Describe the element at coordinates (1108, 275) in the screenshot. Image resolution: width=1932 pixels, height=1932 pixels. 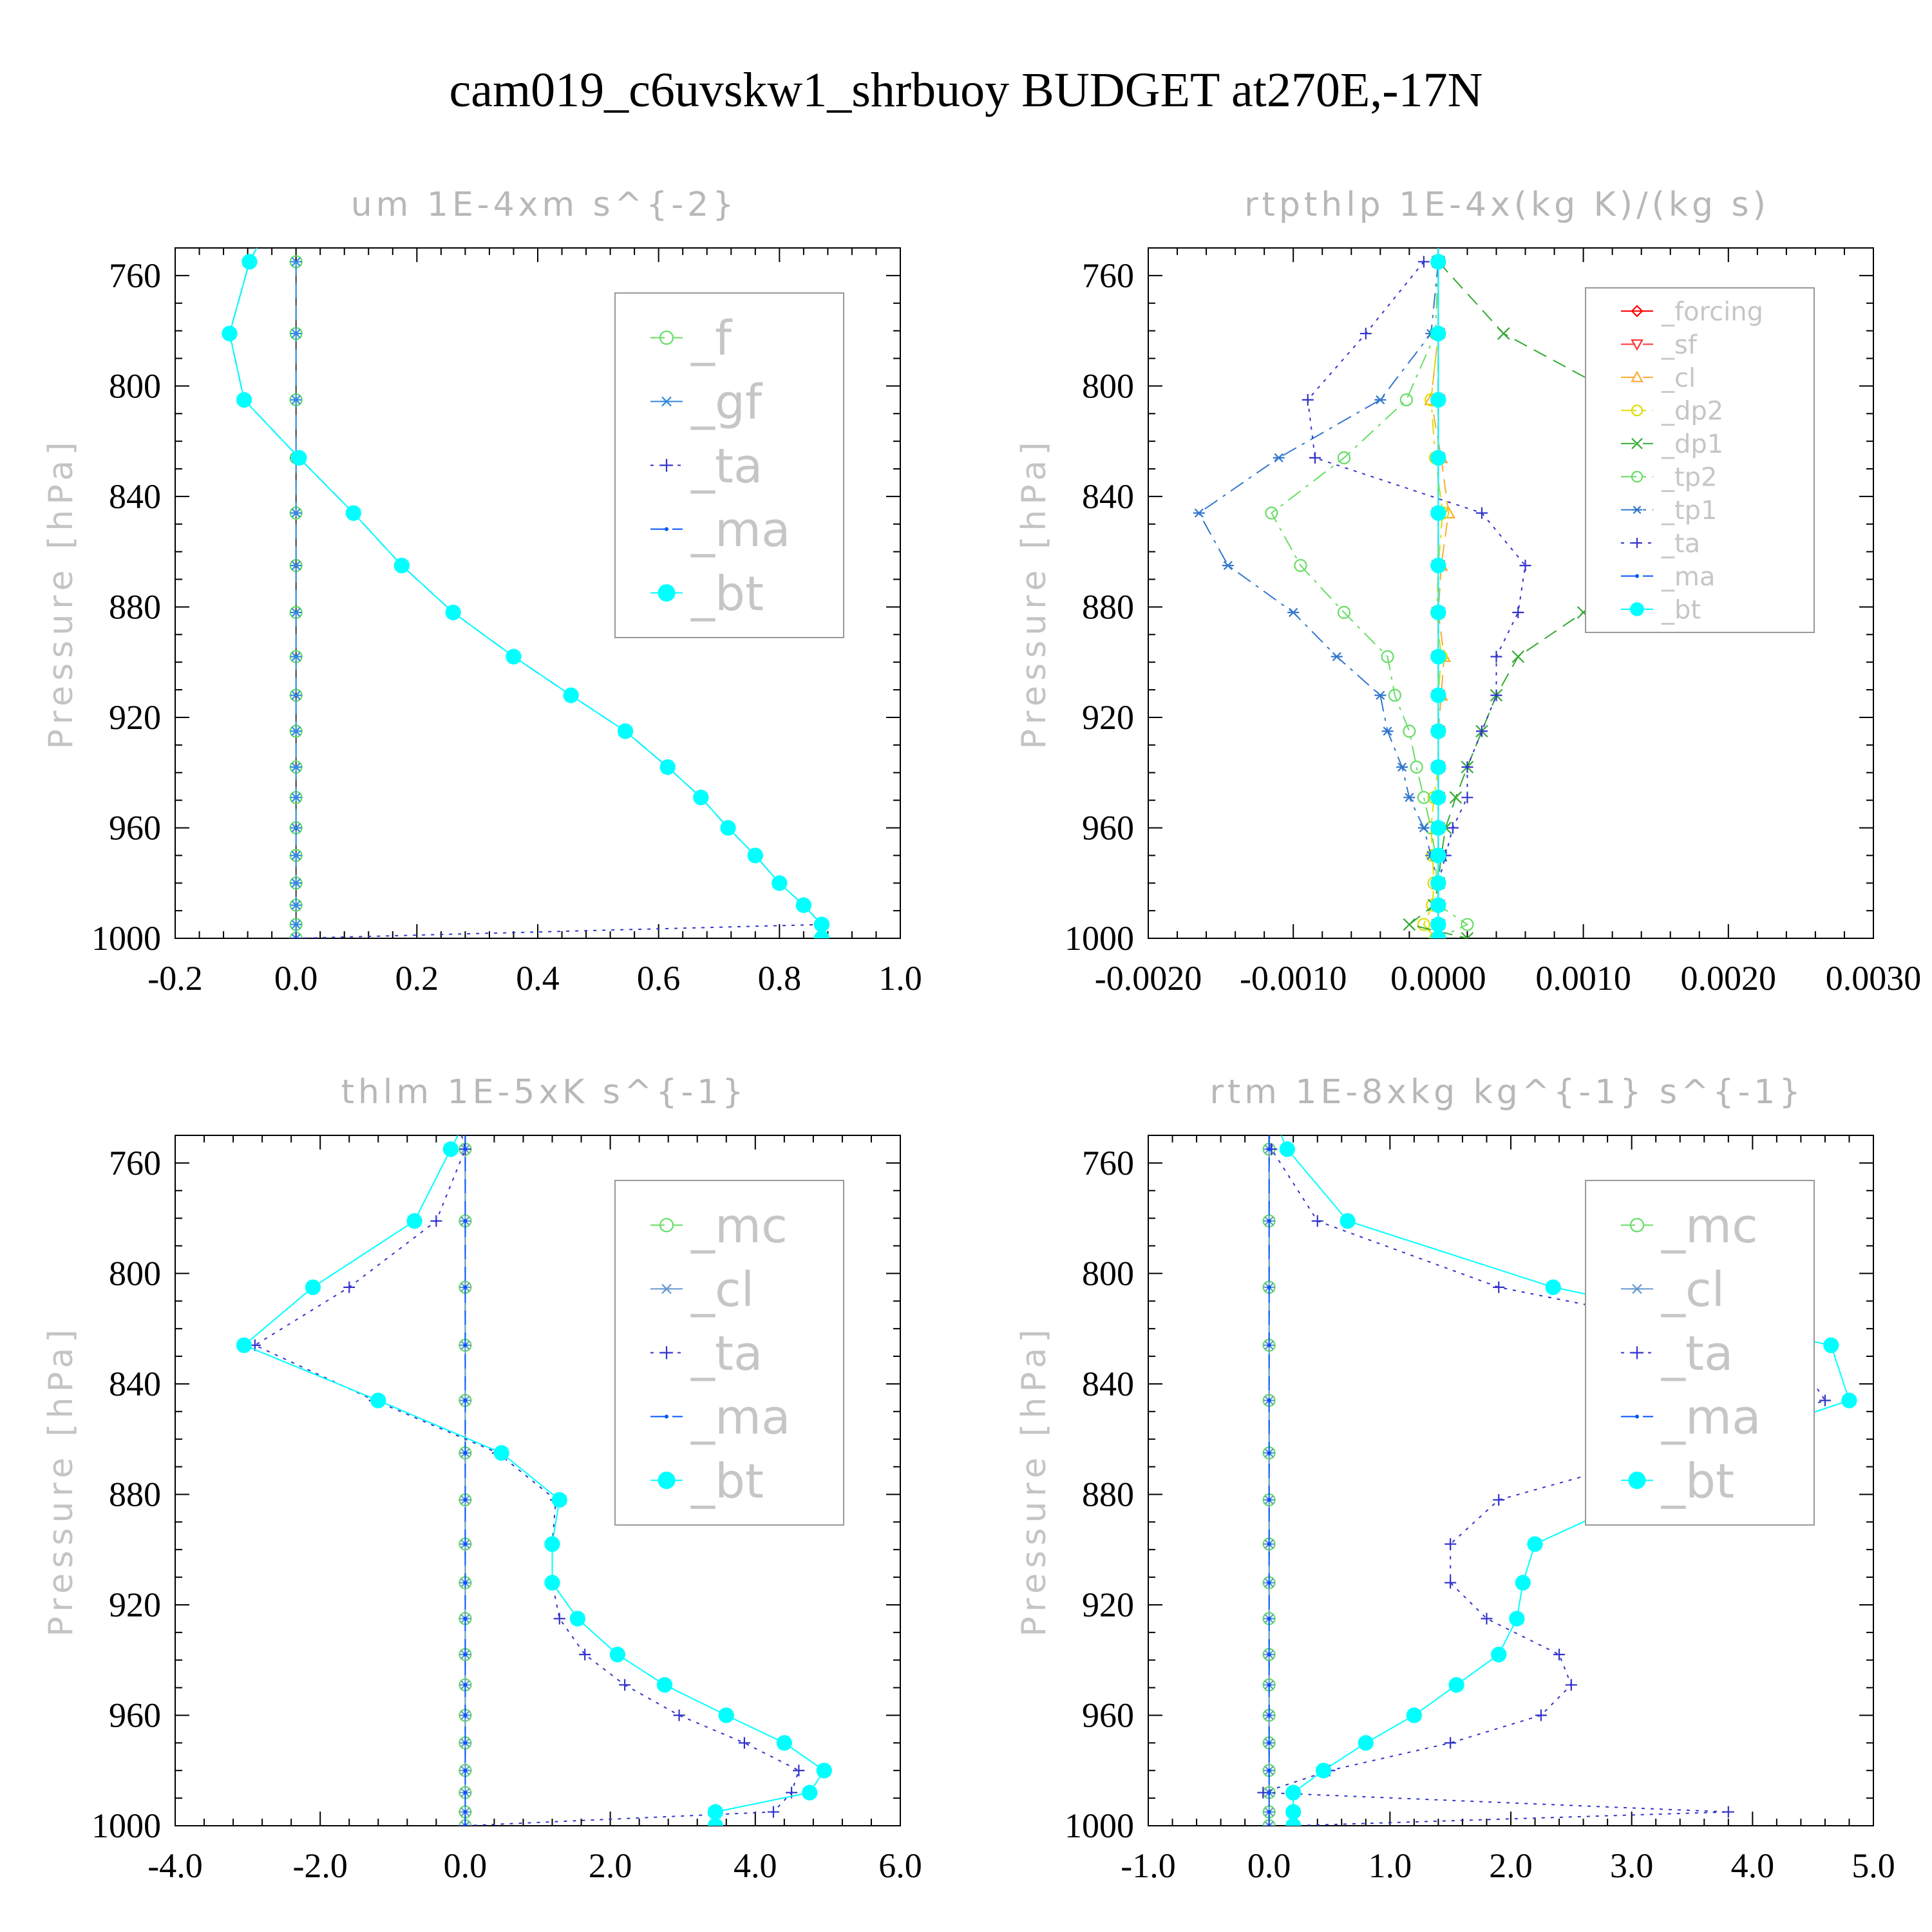
I see `y-tick-label: 760` at that location.